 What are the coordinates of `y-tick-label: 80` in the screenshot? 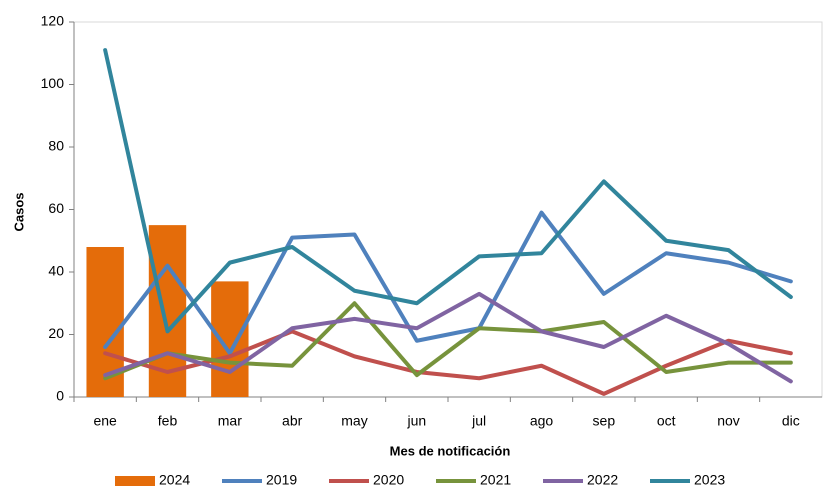 It's located at (56, 146).